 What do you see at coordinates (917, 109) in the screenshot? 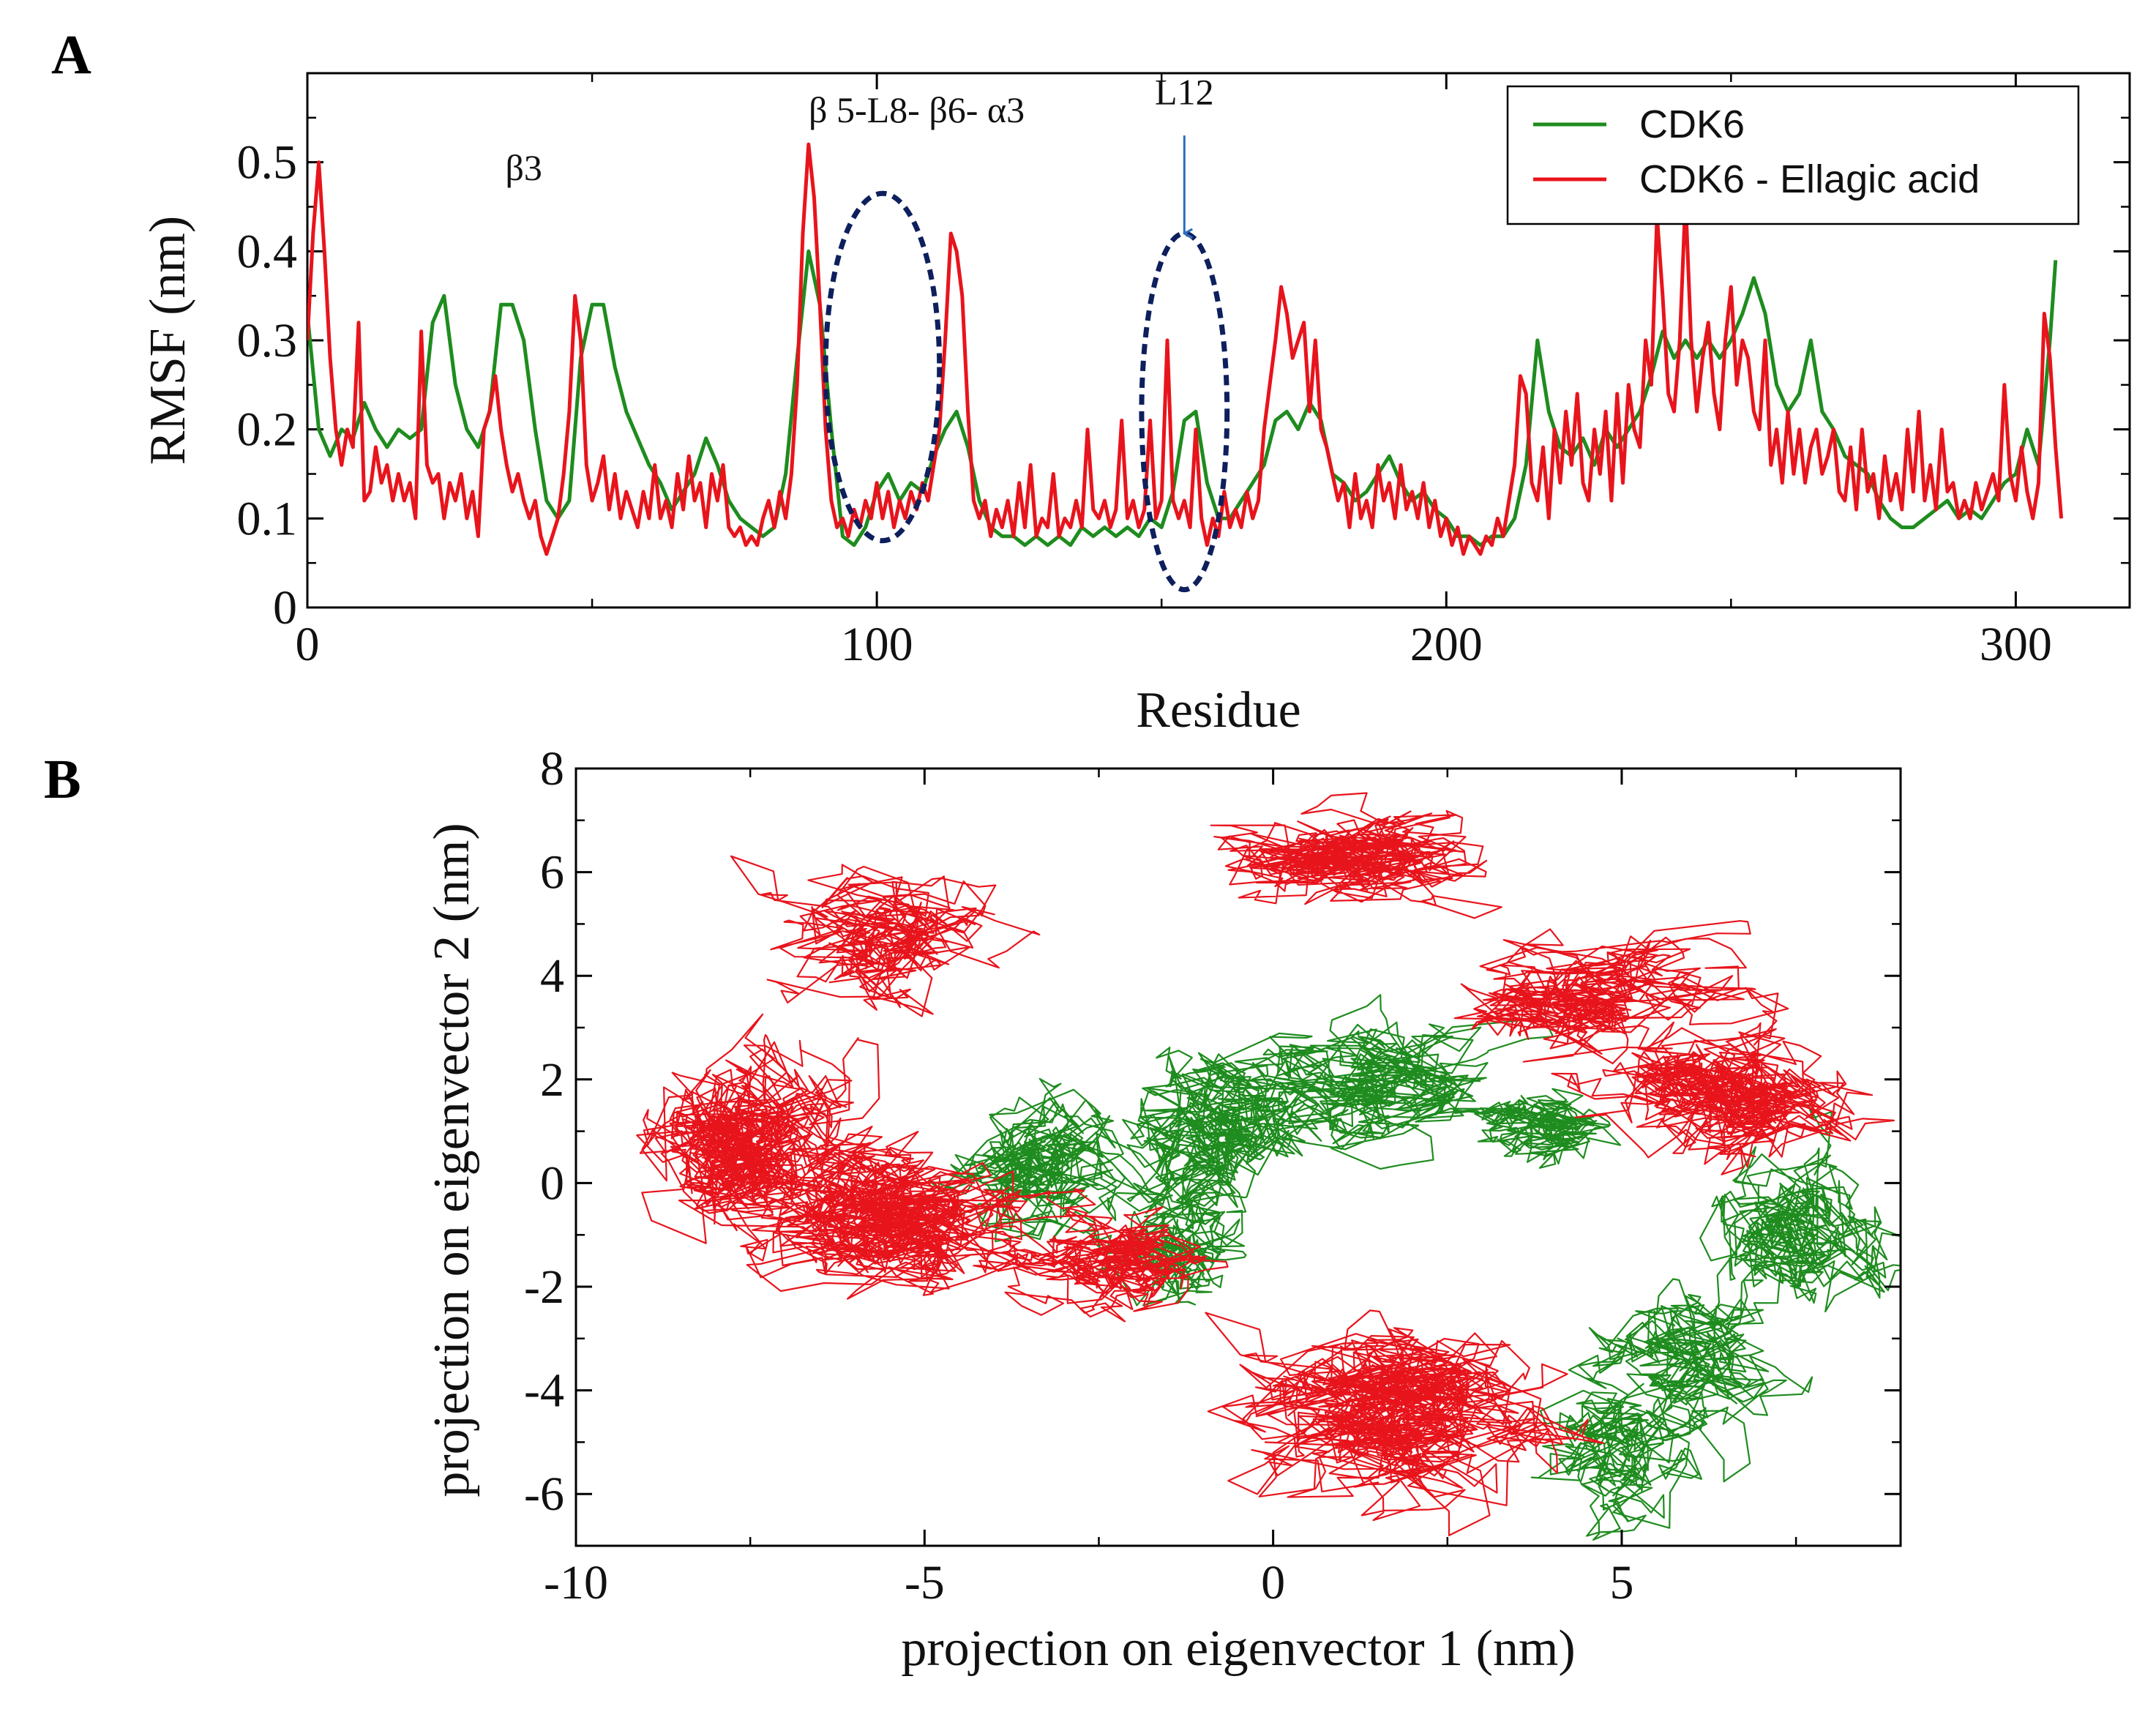
I see `rmsf-annotation-5-l8-6-3: β 5-L8- β6- α3` at bounding box center [917, 109].